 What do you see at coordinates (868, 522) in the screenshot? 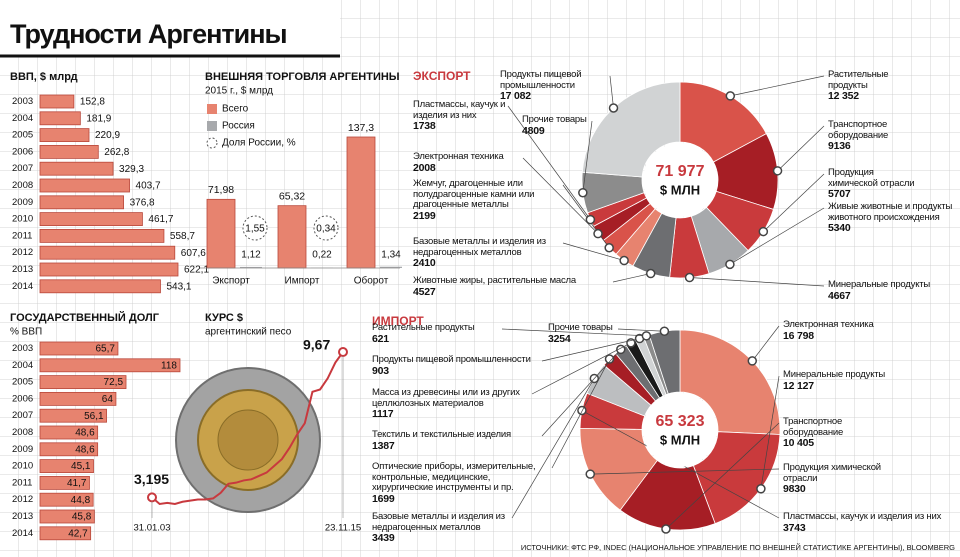
I see `slice-label: Пластмассы, каучук и изделия из них 3743` at bounding box center [868, 522].